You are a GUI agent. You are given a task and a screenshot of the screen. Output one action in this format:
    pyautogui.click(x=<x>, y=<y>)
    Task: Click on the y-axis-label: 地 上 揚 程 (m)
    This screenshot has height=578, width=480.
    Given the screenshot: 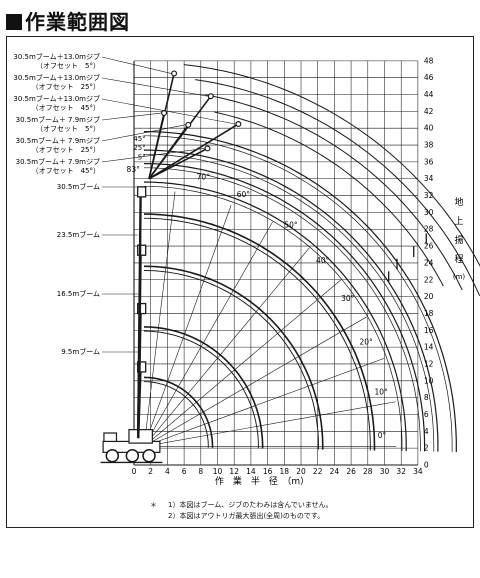 What is the action you would take?
    pyautogui.click(x=459, y=238)
    